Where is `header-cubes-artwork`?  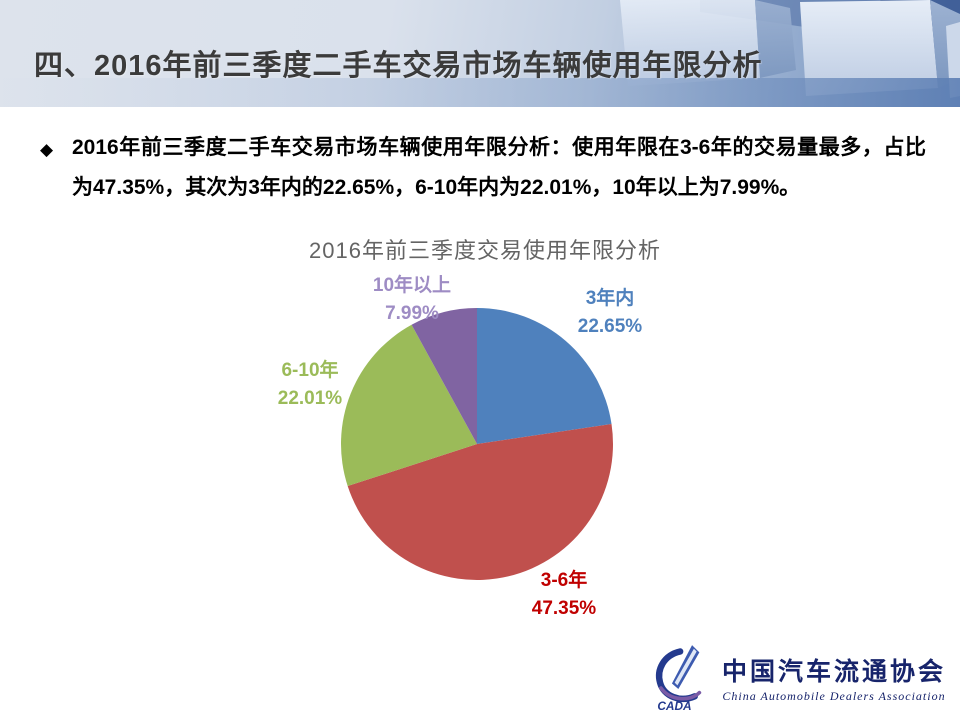 header-cubes-artwork is located at coordinates (480, 53).